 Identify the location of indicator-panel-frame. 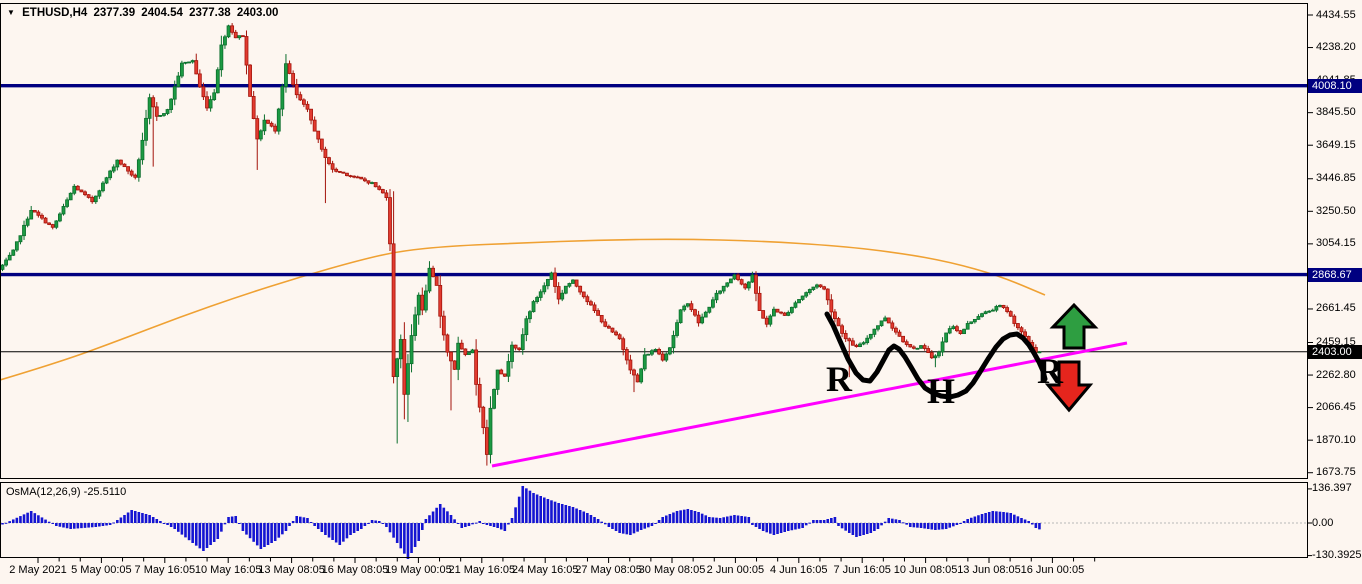
(654, 520).